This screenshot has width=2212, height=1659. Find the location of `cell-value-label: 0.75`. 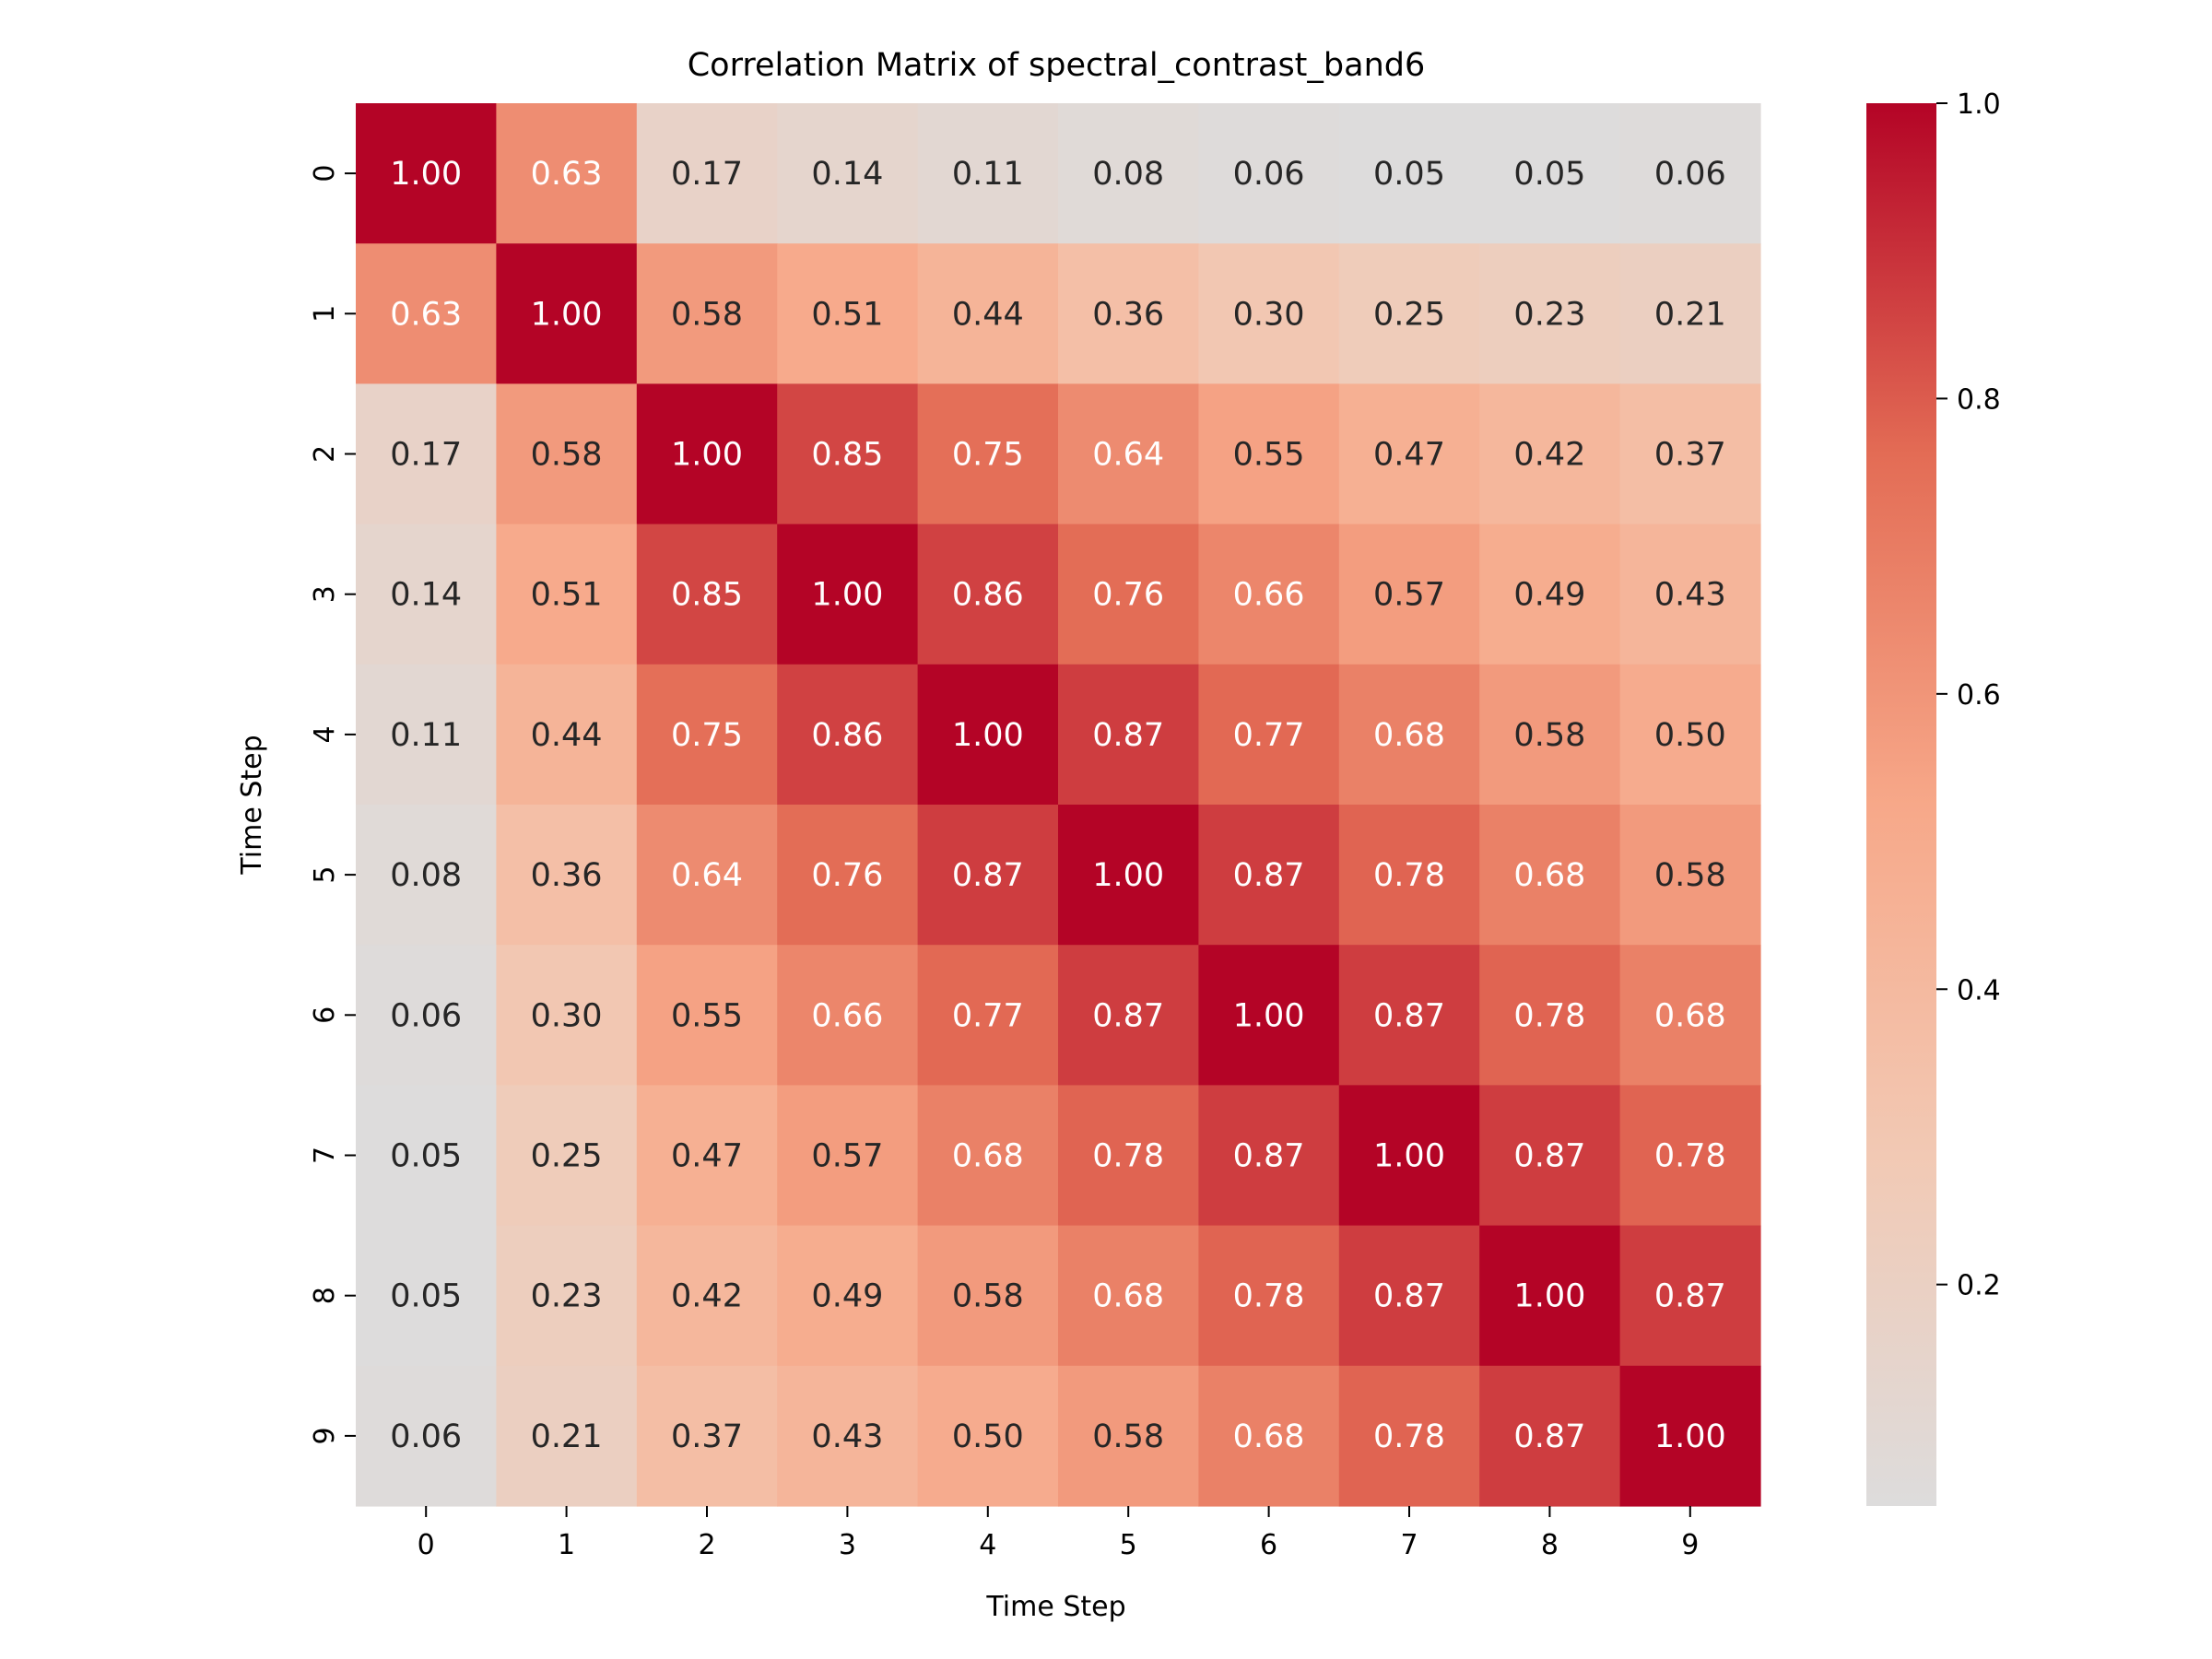

cell-value-label: 0.75 is located at coordinates (988, 455).